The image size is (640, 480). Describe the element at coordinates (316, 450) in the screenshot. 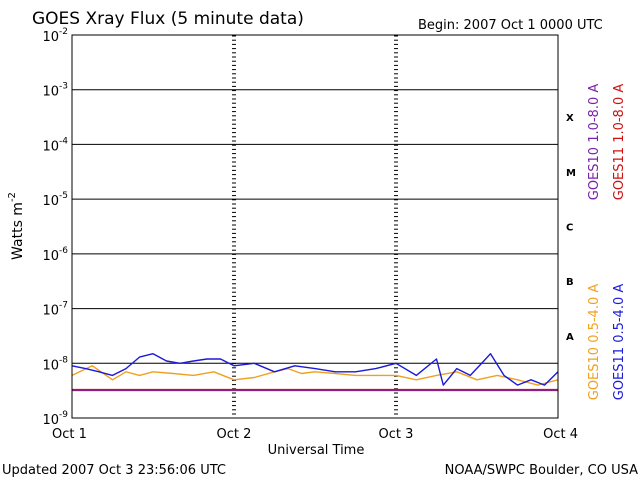

I see `x-axis-label: Universal Time` at that location.